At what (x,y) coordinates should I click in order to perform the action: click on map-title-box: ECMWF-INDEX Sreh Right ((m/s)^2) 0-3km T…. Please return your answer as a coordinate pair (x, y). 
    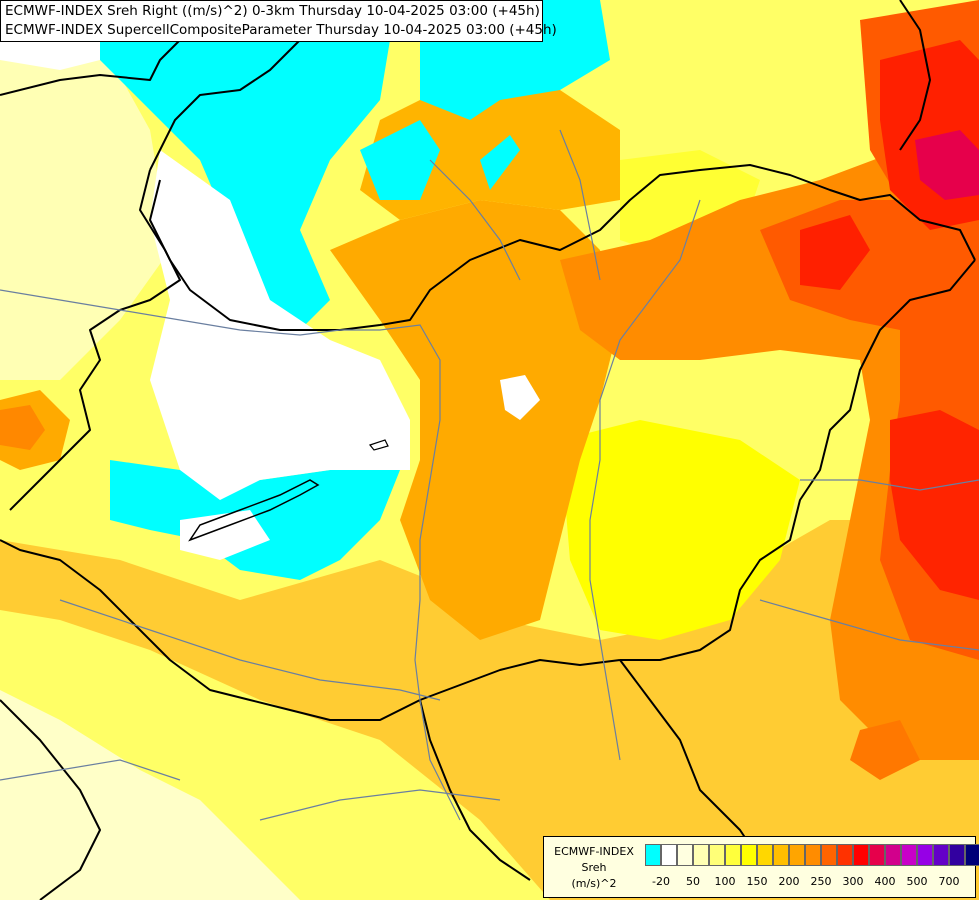
    Looking at the image, I should click on (278, 21).